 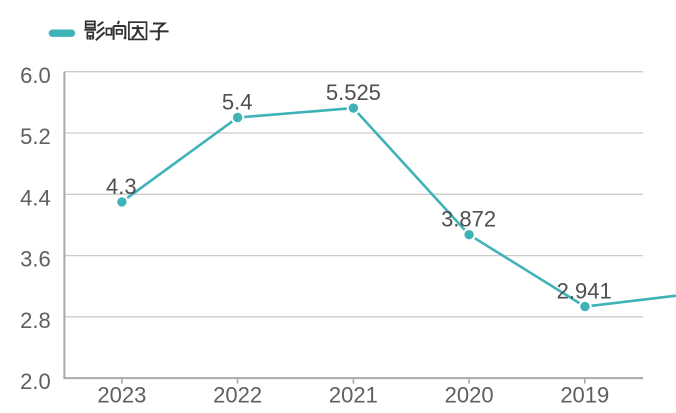 What do you see at coordinates (469, 394) in the screenshot?
I see `svg-text: 2020` at bounding box center [469, 394].